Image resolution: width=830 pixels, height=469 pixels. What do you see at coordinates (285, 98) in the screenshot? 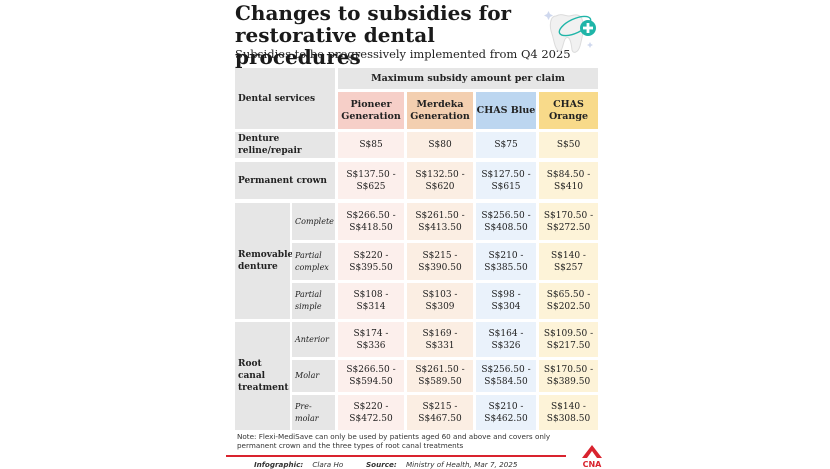
I see `row-header: Dental services` at bounding box center [285, 98].